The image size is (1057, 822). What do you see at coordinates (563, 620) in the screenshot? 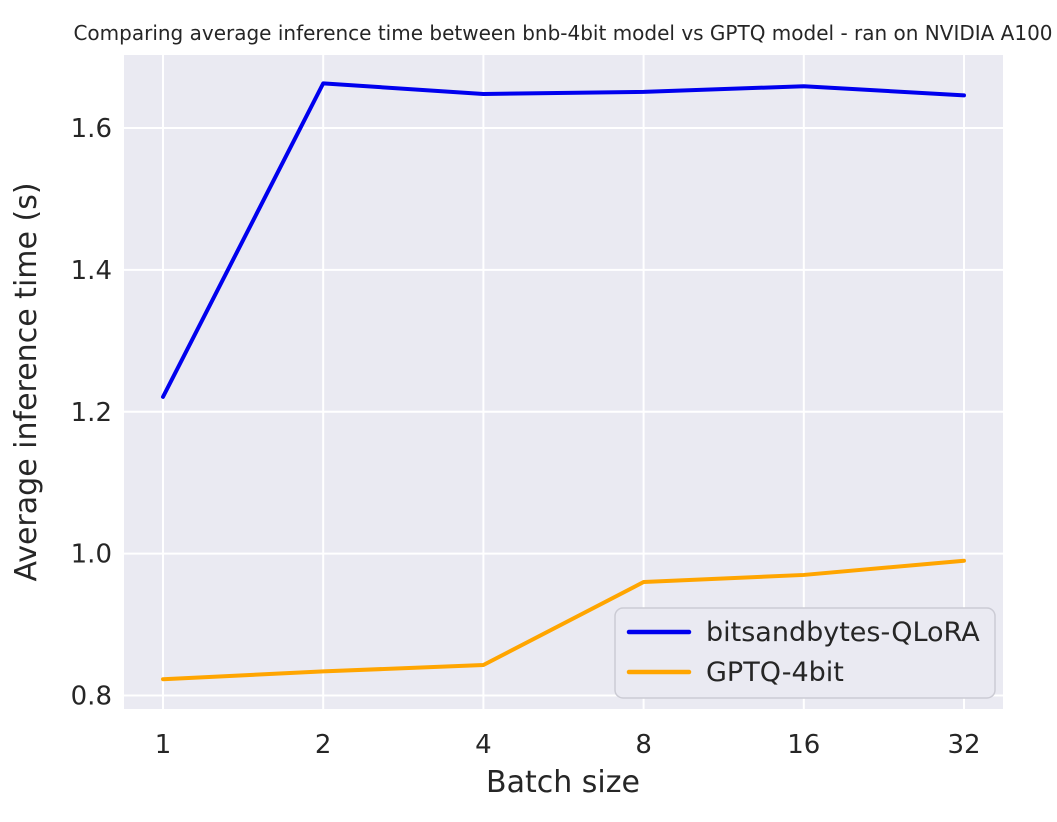
I see `series-line-gptq-4bit` at bounding box center [563, 620].